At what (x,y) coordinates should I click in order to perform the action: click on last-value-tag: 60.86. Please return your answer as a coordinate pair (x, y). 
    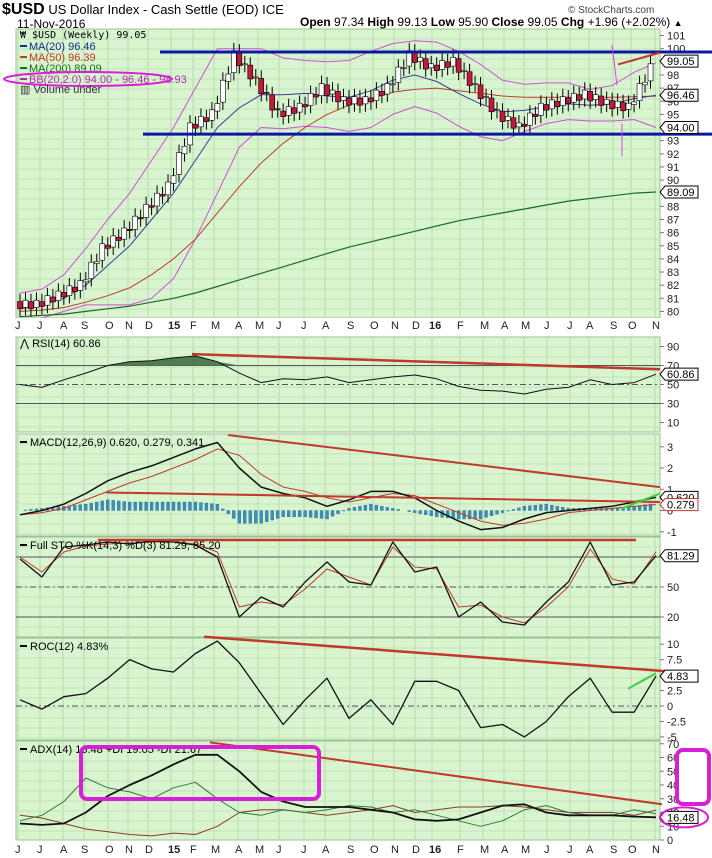
    Looking at the image, I should click on (679, 374).